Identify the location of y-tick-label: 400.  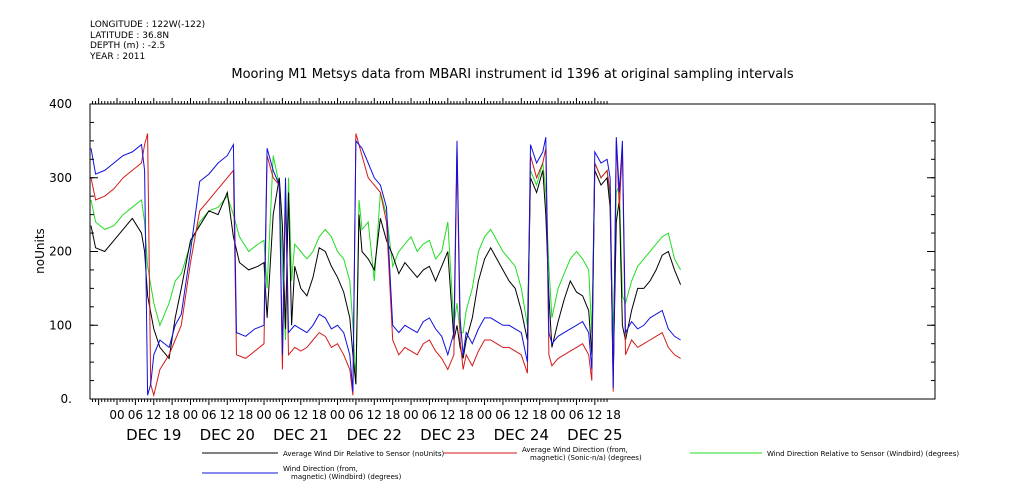
(60, 104).